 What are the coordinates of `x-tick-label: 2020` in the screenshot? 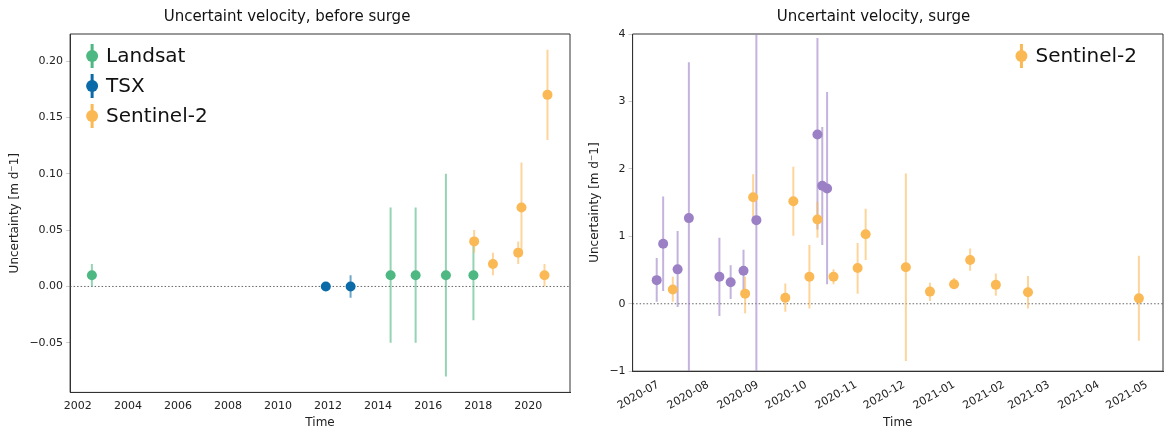 It's located at (528, 405).